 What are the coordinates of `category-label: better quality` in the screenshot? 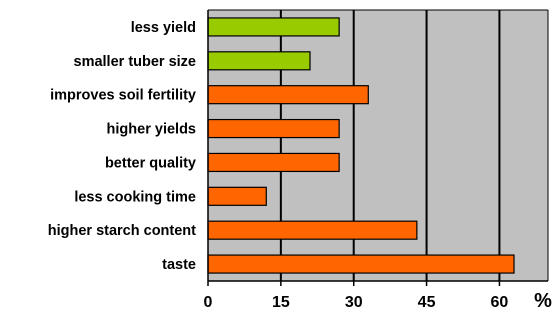 It's located at (150, 163).